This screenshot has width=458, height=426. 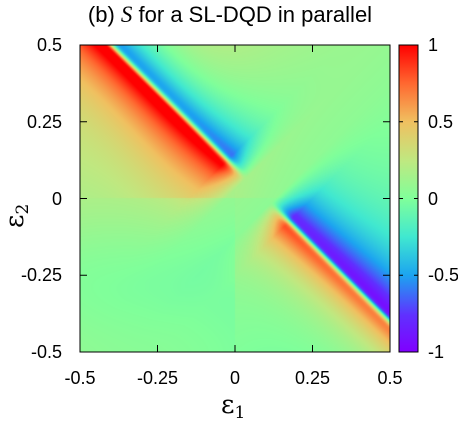 I want to click on x-axis-label: ε1, so click(x=233, y=409).